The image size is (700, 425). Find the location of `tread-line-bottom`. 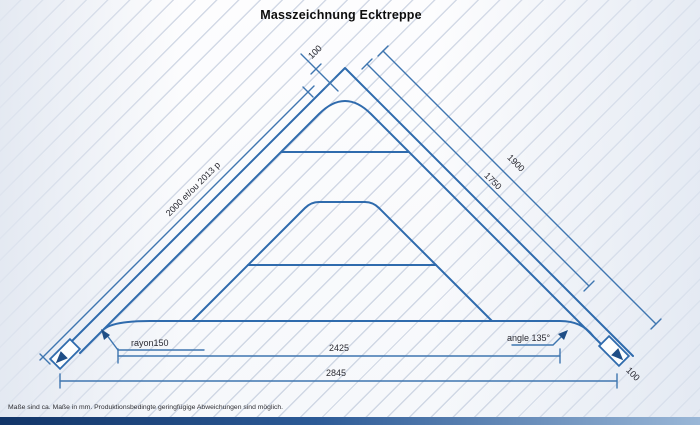

tread-line-bottom is located at coordinates (348, 328).